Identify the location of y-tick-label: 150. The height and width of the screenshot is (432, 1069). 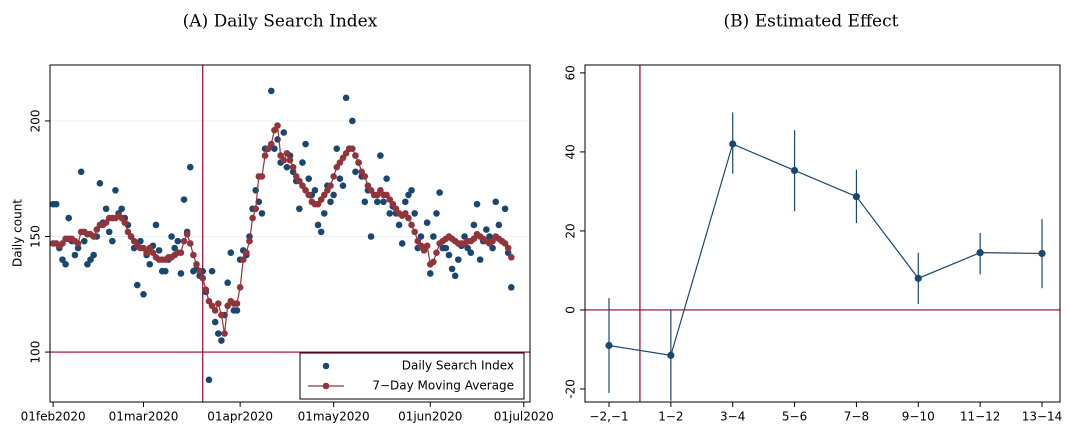
(36, 236).